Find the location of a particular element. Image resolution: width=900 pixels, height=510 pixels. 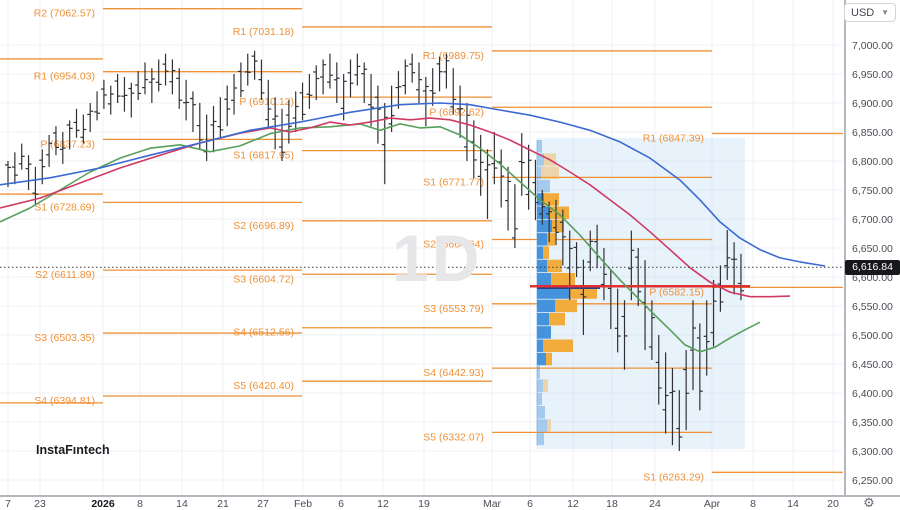

price-tick-label: 6,650.00 is located at coordinates (872, 249).